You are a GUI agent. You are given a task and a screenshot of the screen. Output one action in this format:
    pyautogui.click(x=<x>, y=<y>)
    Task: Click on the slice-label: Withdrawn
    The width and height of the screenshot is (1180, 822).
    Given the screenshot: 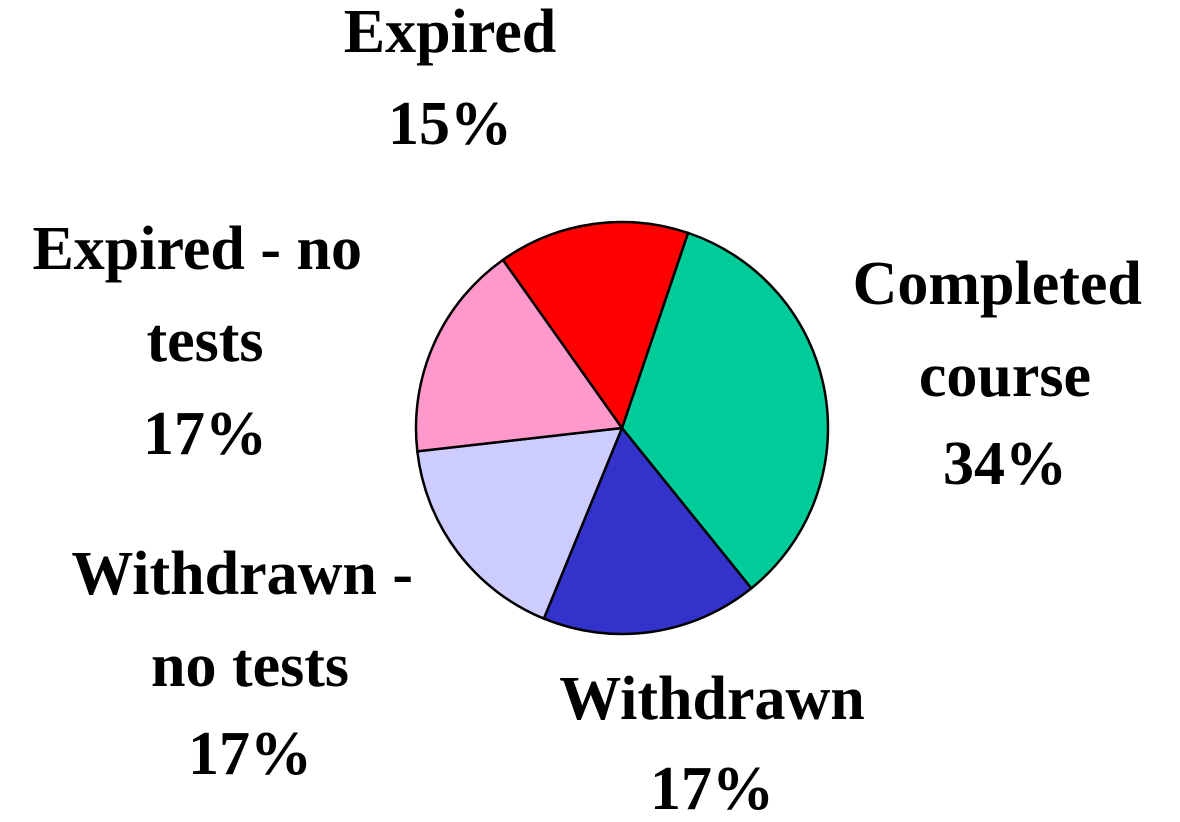 What is the action you would take?
    pyautogui.click(x=712, y=699)
    